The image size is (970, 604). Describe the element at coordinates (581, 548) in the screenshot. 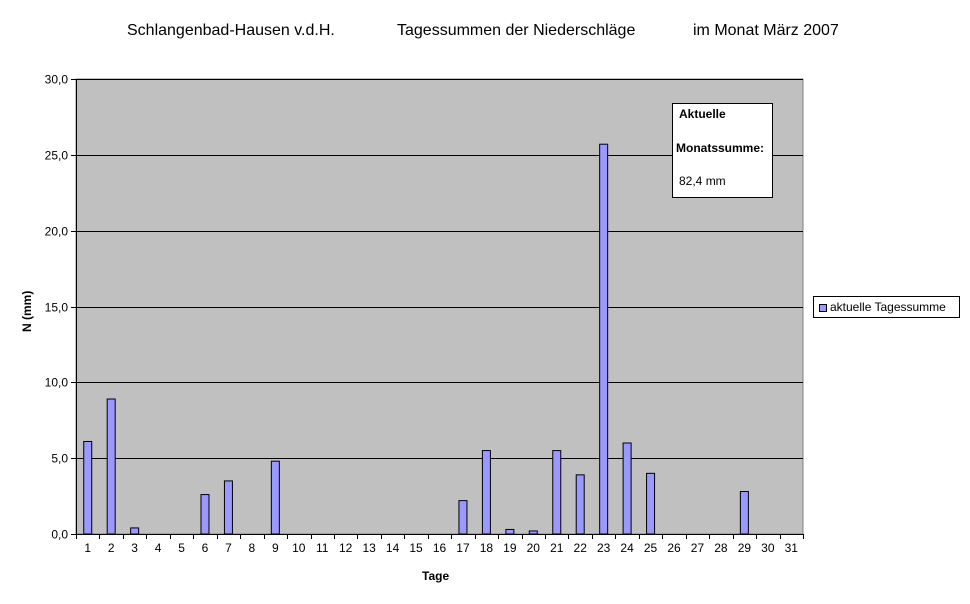

I see `x-tick-label: 22` at that location.